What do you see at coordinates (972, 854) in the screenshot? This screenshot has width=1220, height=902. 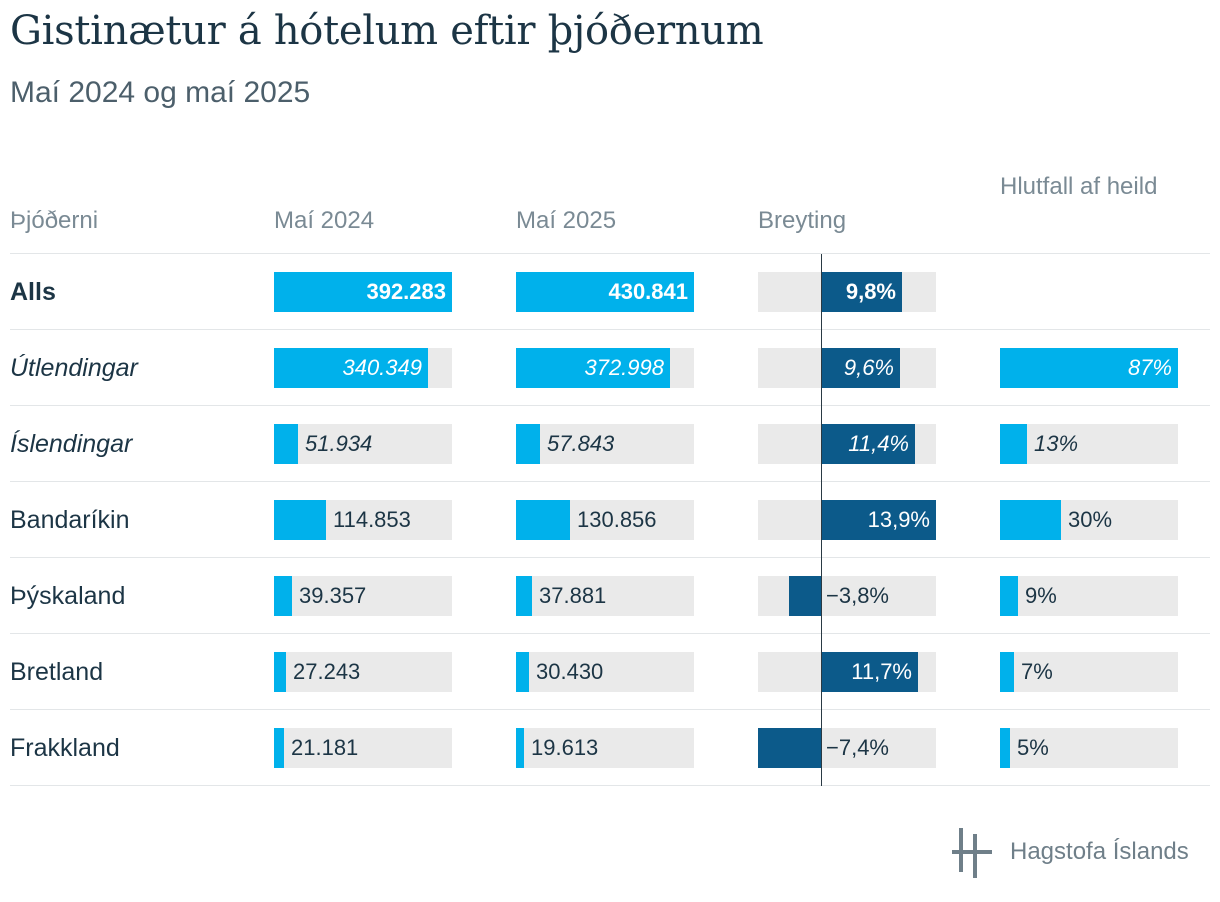 I see `hagstofa-logo-icon` at bounding box center [972, 854].